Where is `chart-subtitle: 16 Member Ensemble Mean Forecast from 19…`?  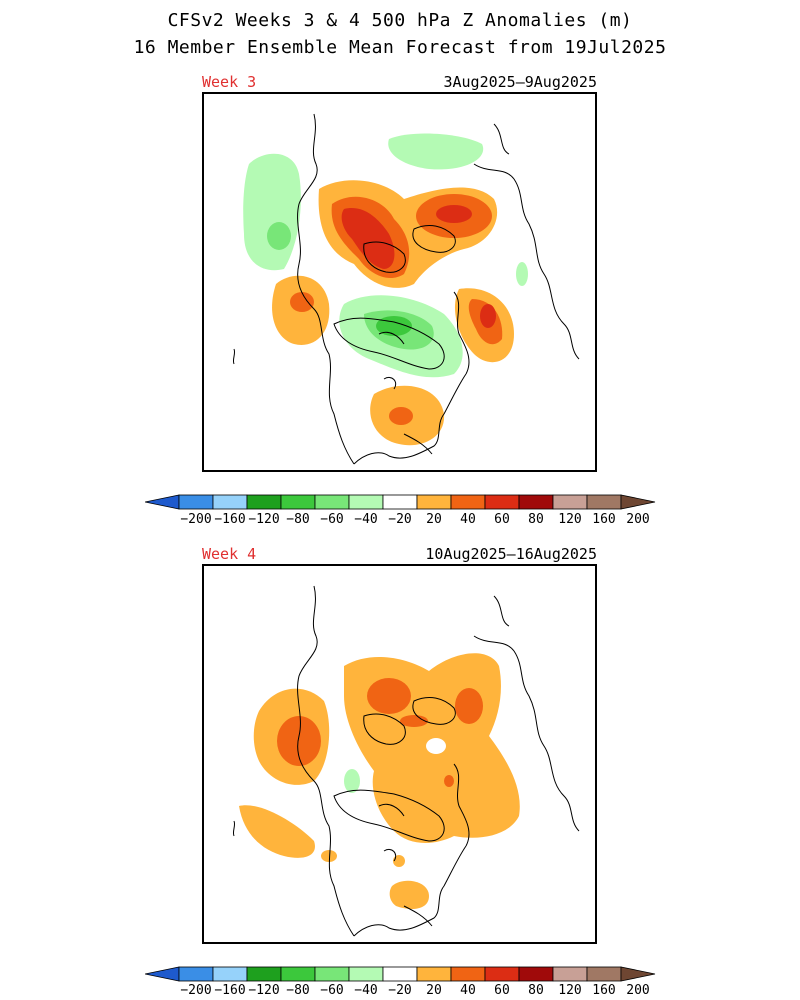 chart-subtitle: 16 Member Ensemble Mean Forecast from 19… is located at coordinates (400, 47).